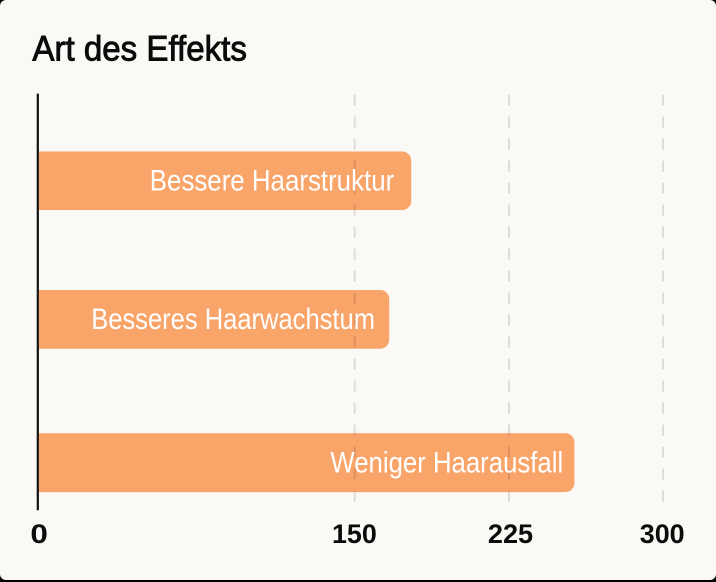 This screenshot has width=716, height=582. What do you see at coordinates (233, 319) in the screenshot?
I see `svg-text: Besseres Haarwachstum` at bounding box center [233, 319].